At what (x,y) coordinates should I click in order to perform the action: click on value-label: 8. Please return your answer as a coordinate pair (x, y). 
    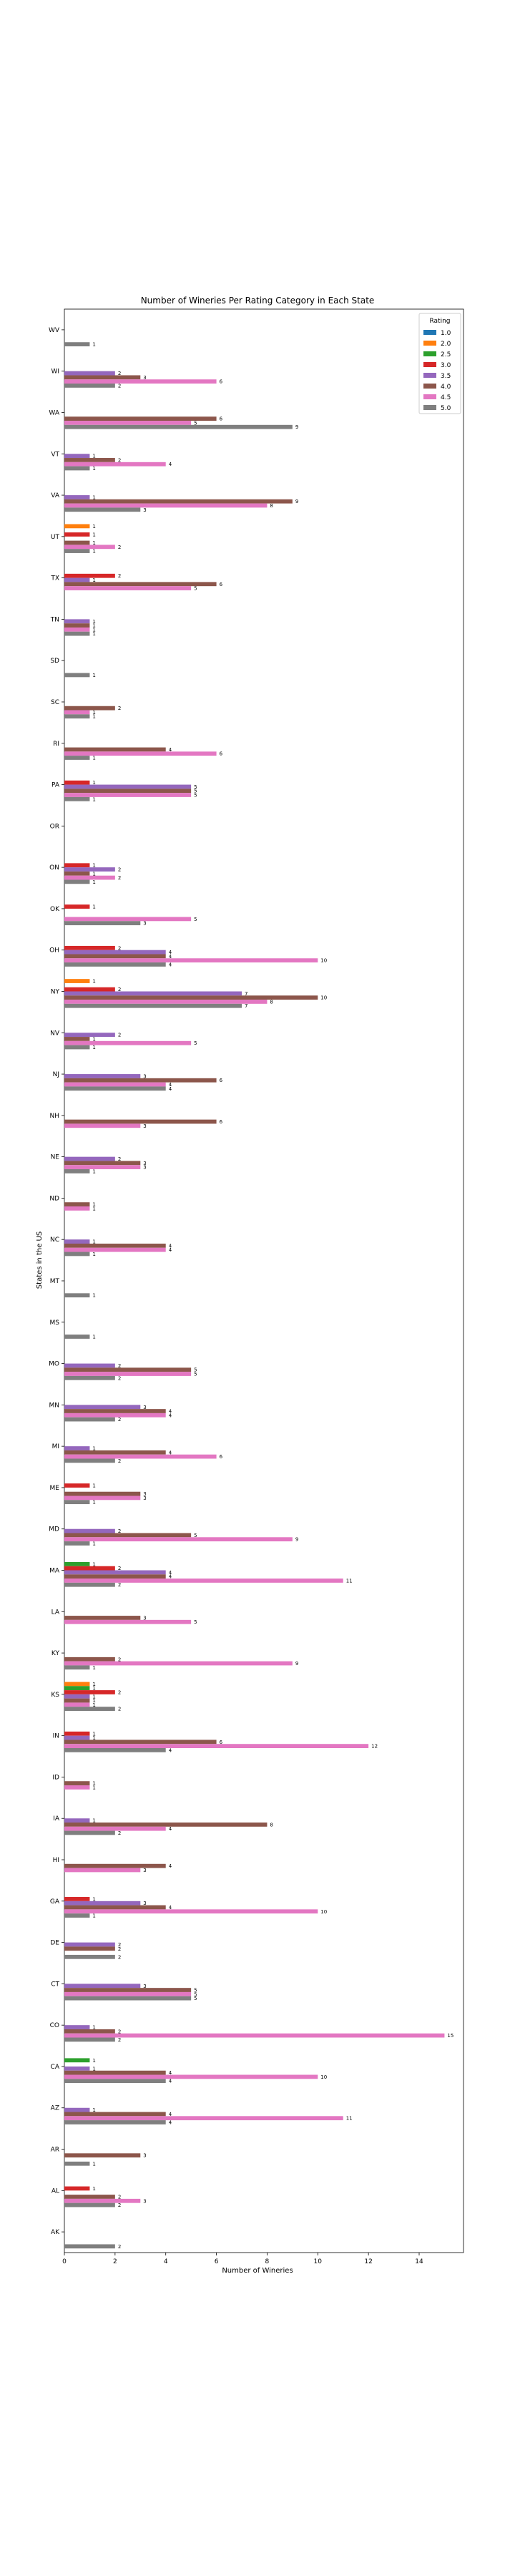
    Looking at the image, I should click on (271, 1002).